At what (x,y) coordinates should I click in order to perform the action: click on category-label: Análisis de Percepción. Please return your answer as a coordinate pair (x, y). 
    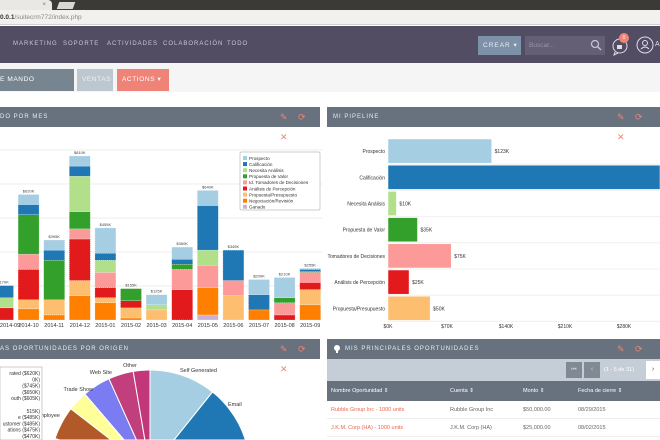
    Looking at the image, I should click on (359, 283).